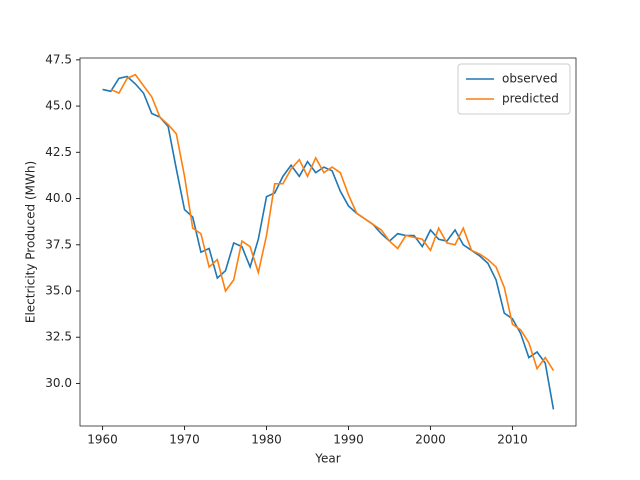 The image size is (640, 480). I want to click on x-axis-label: Year, so click(327, 459).